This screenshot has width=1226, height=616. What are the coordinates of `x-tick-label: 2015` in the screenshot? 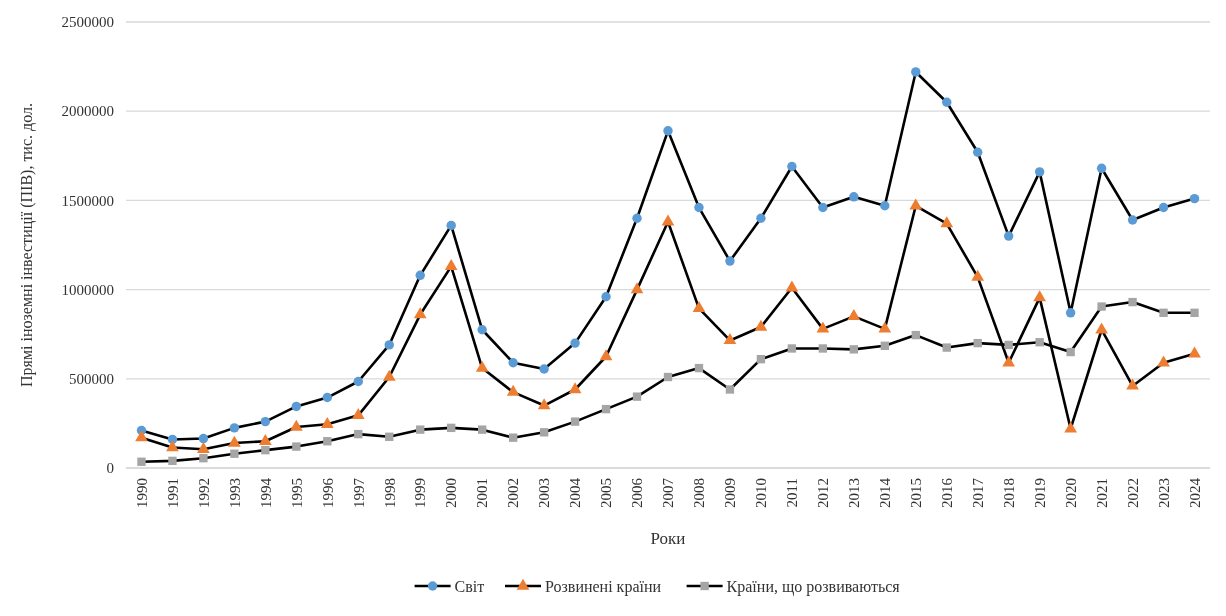 It's located at (916, 493).